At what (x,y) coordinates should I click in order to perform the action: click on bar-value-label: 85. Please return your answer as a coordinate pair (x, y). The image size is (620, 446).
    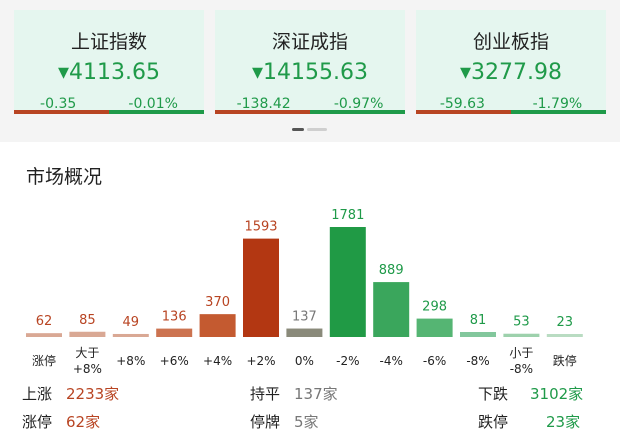
    Looking at the image, I should click on (87, 320).